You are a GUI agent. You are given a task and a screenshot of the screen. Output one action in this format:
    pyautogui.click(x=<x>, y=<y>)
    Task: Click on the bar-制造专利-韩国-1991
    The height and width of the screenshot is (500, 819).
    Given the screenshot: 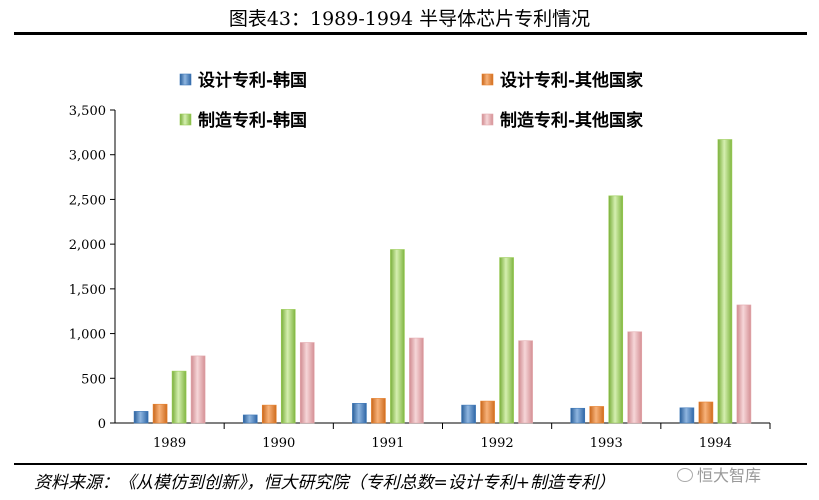 What is the action you would take?
    pyautogui.click(x=397, y=336)
    